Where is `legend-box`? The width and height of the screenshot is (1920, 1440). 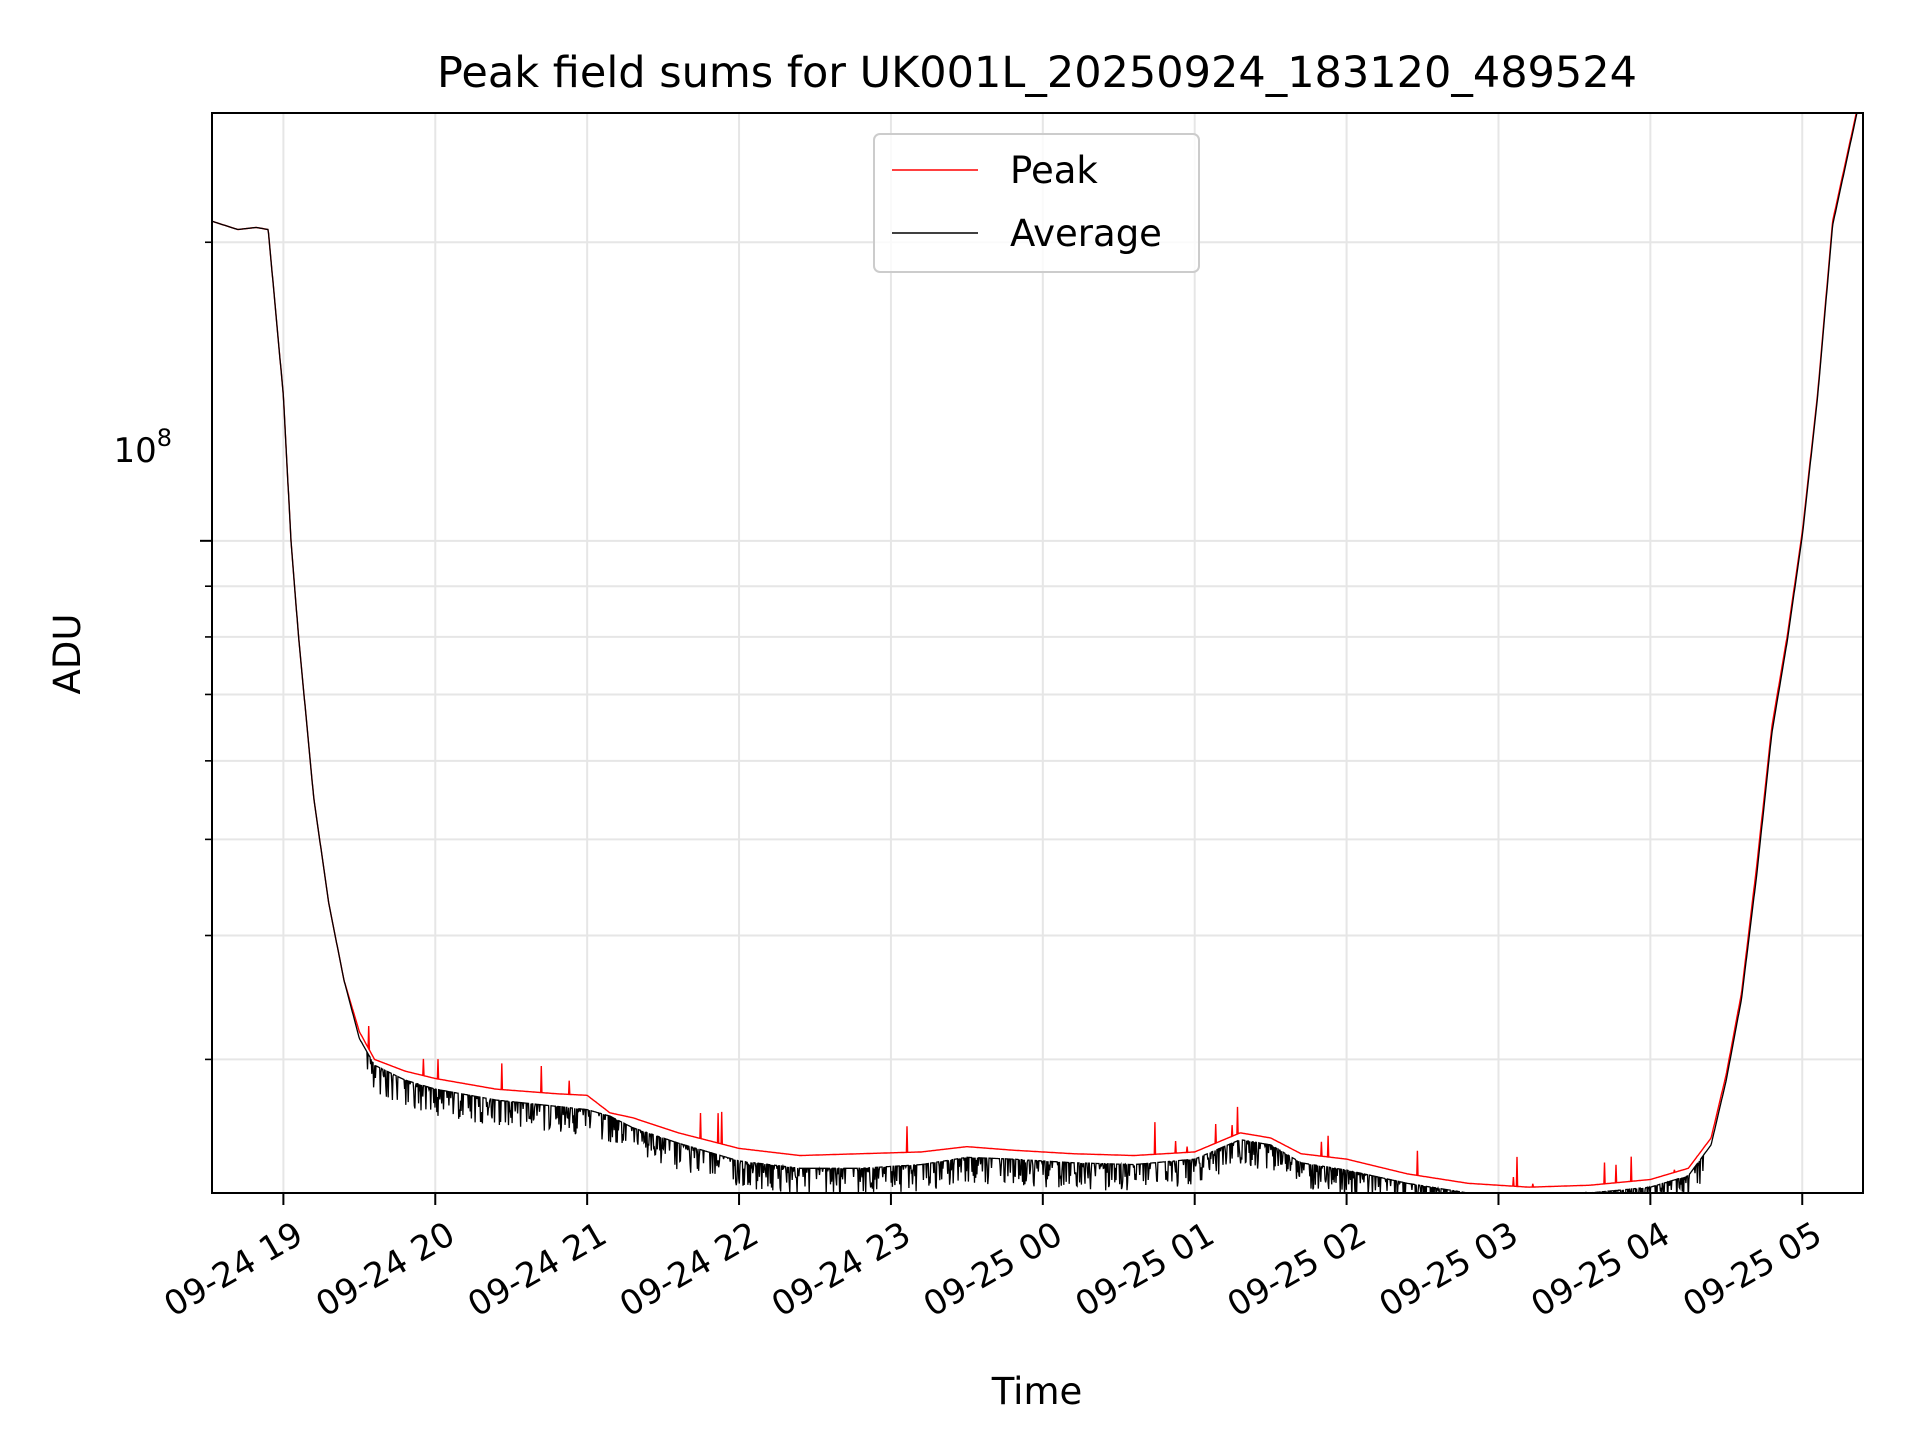 legend-box is located at coordinates (1036, 203).